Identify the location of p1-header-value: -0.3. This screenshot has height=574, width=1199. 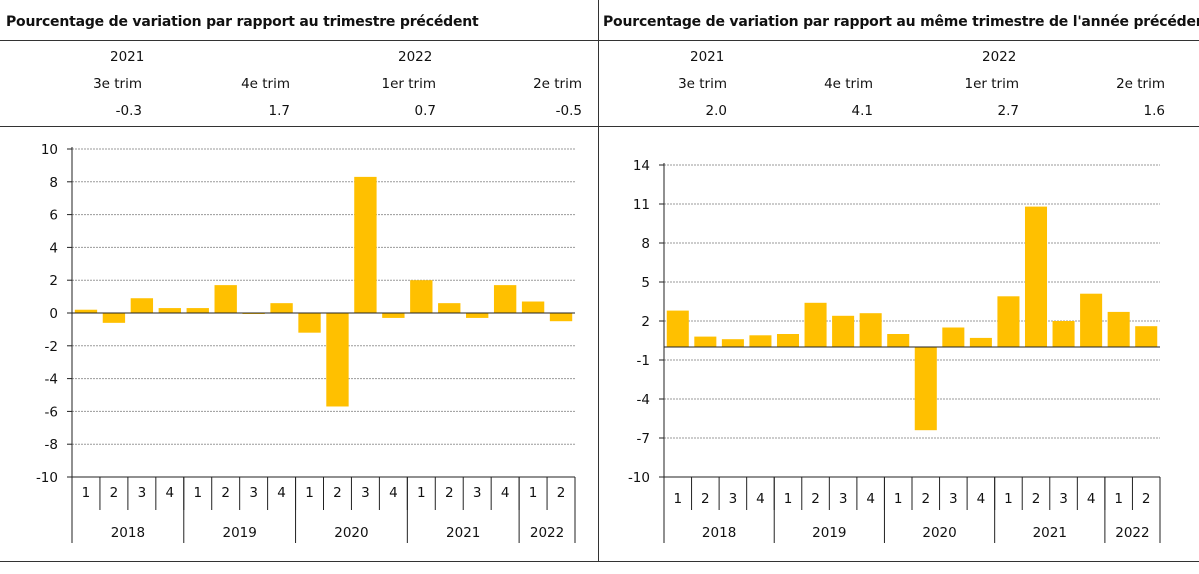
(128, 111).